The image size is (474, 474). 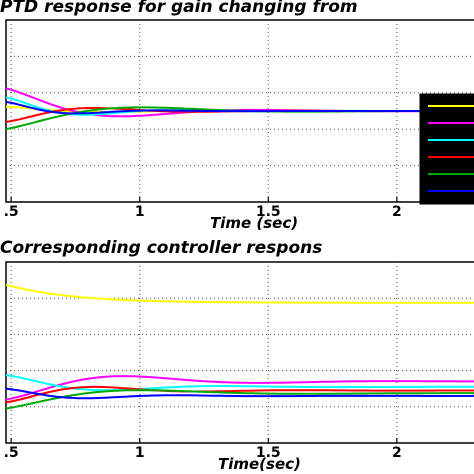 What do you see at coordinates (268, 212) in the screenshot?
I see `chart-1-tick-label: 1.5` at bounding box center [268, 212].